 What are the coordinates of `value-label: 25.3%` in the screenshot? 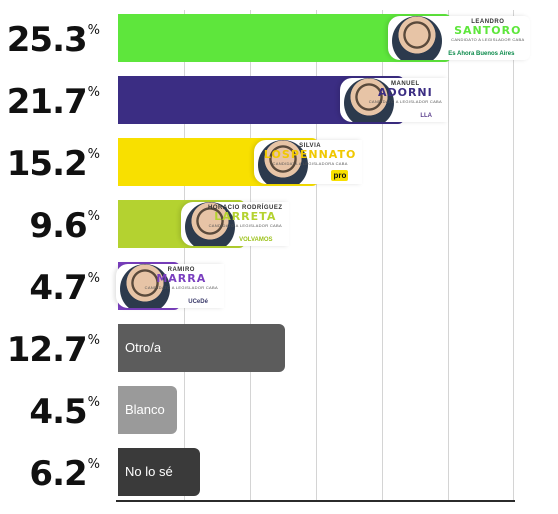 It's located at (50, 40).